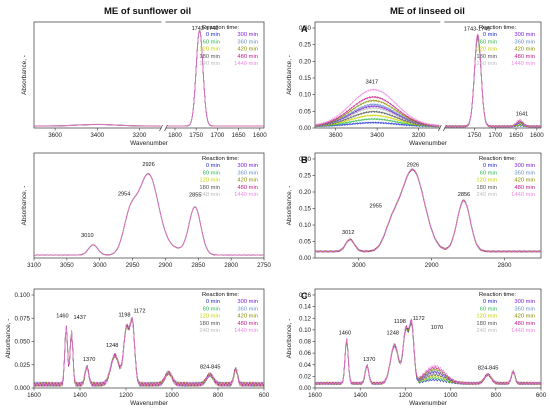 The height and width of the screenshot is (411, 550). What do you see at coordinates (67, 265) in the screenshot?
I see `x-tick-label: 3050` at bounding box center [67, 265].